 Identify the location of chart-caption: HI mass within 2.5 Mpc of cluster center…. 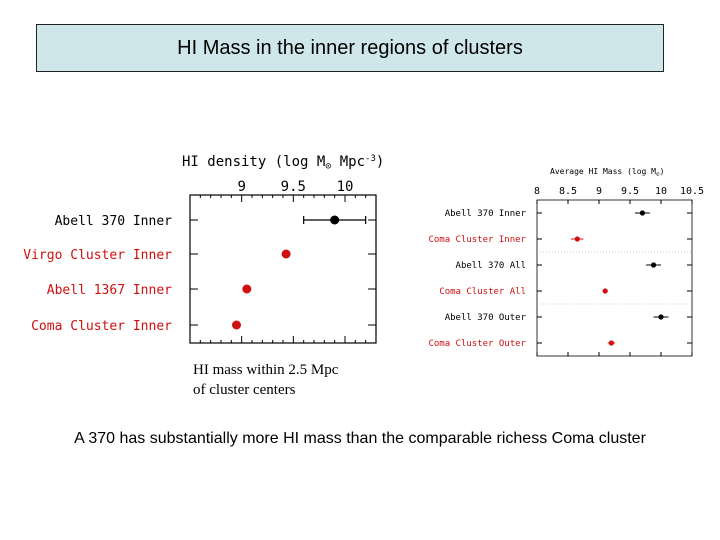
(265, 380).